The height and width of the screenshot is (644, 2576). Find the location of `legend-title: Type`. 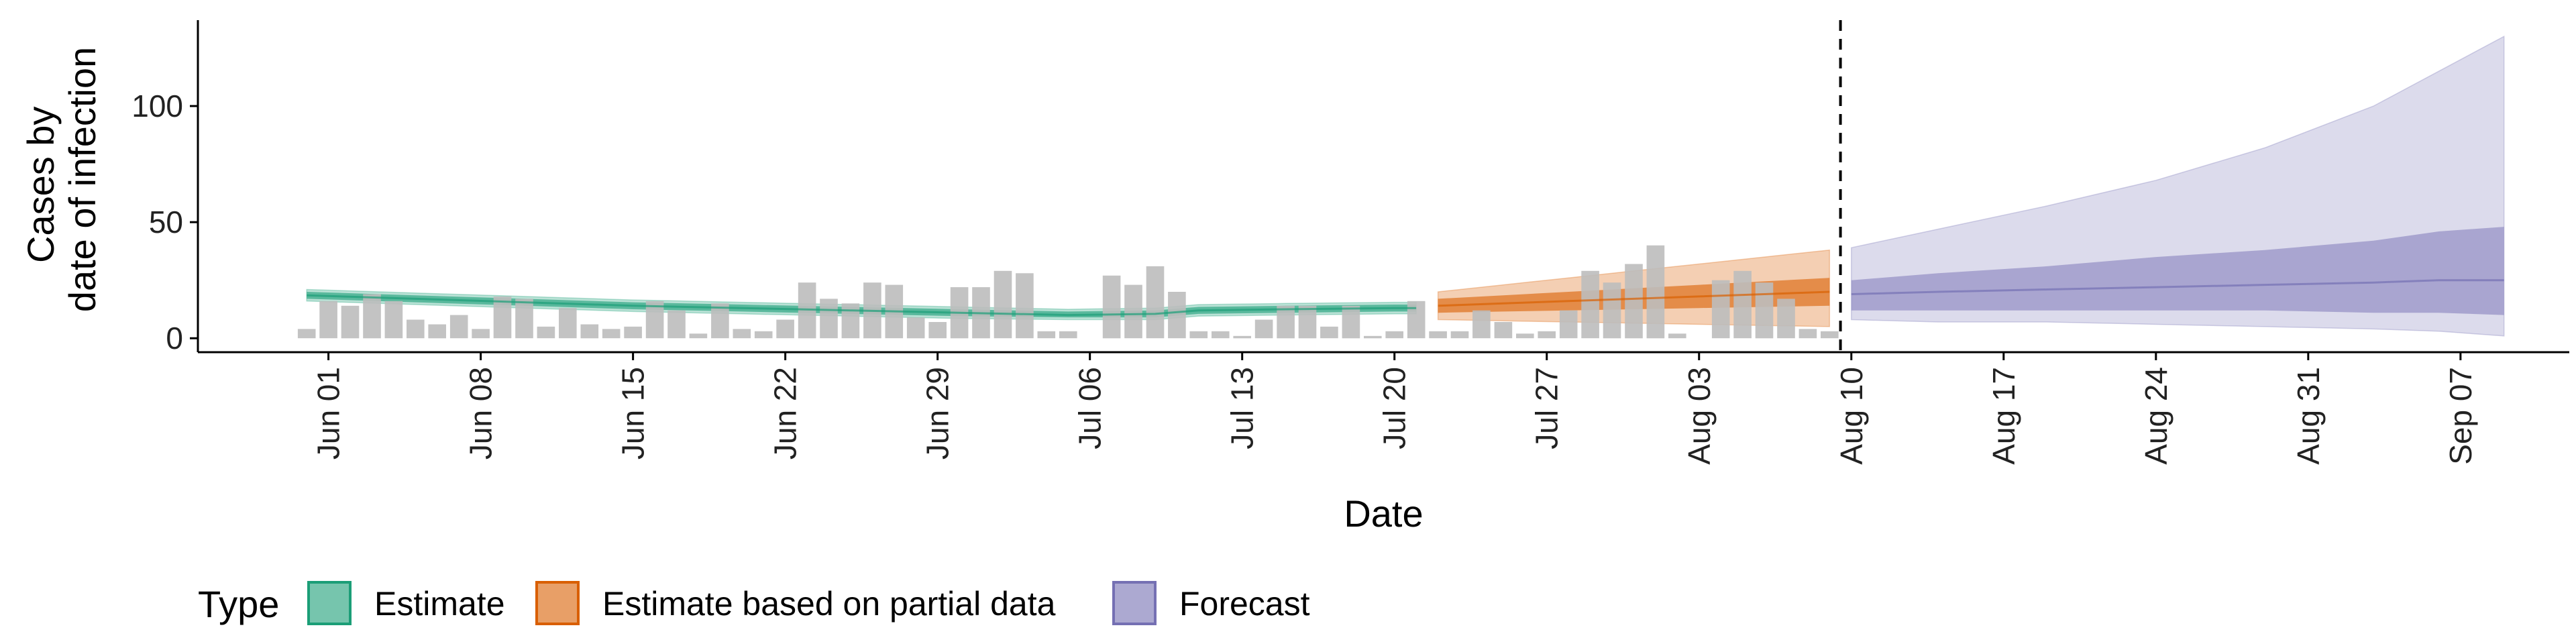

legend-title: Type is located at coordinates (238, 604).